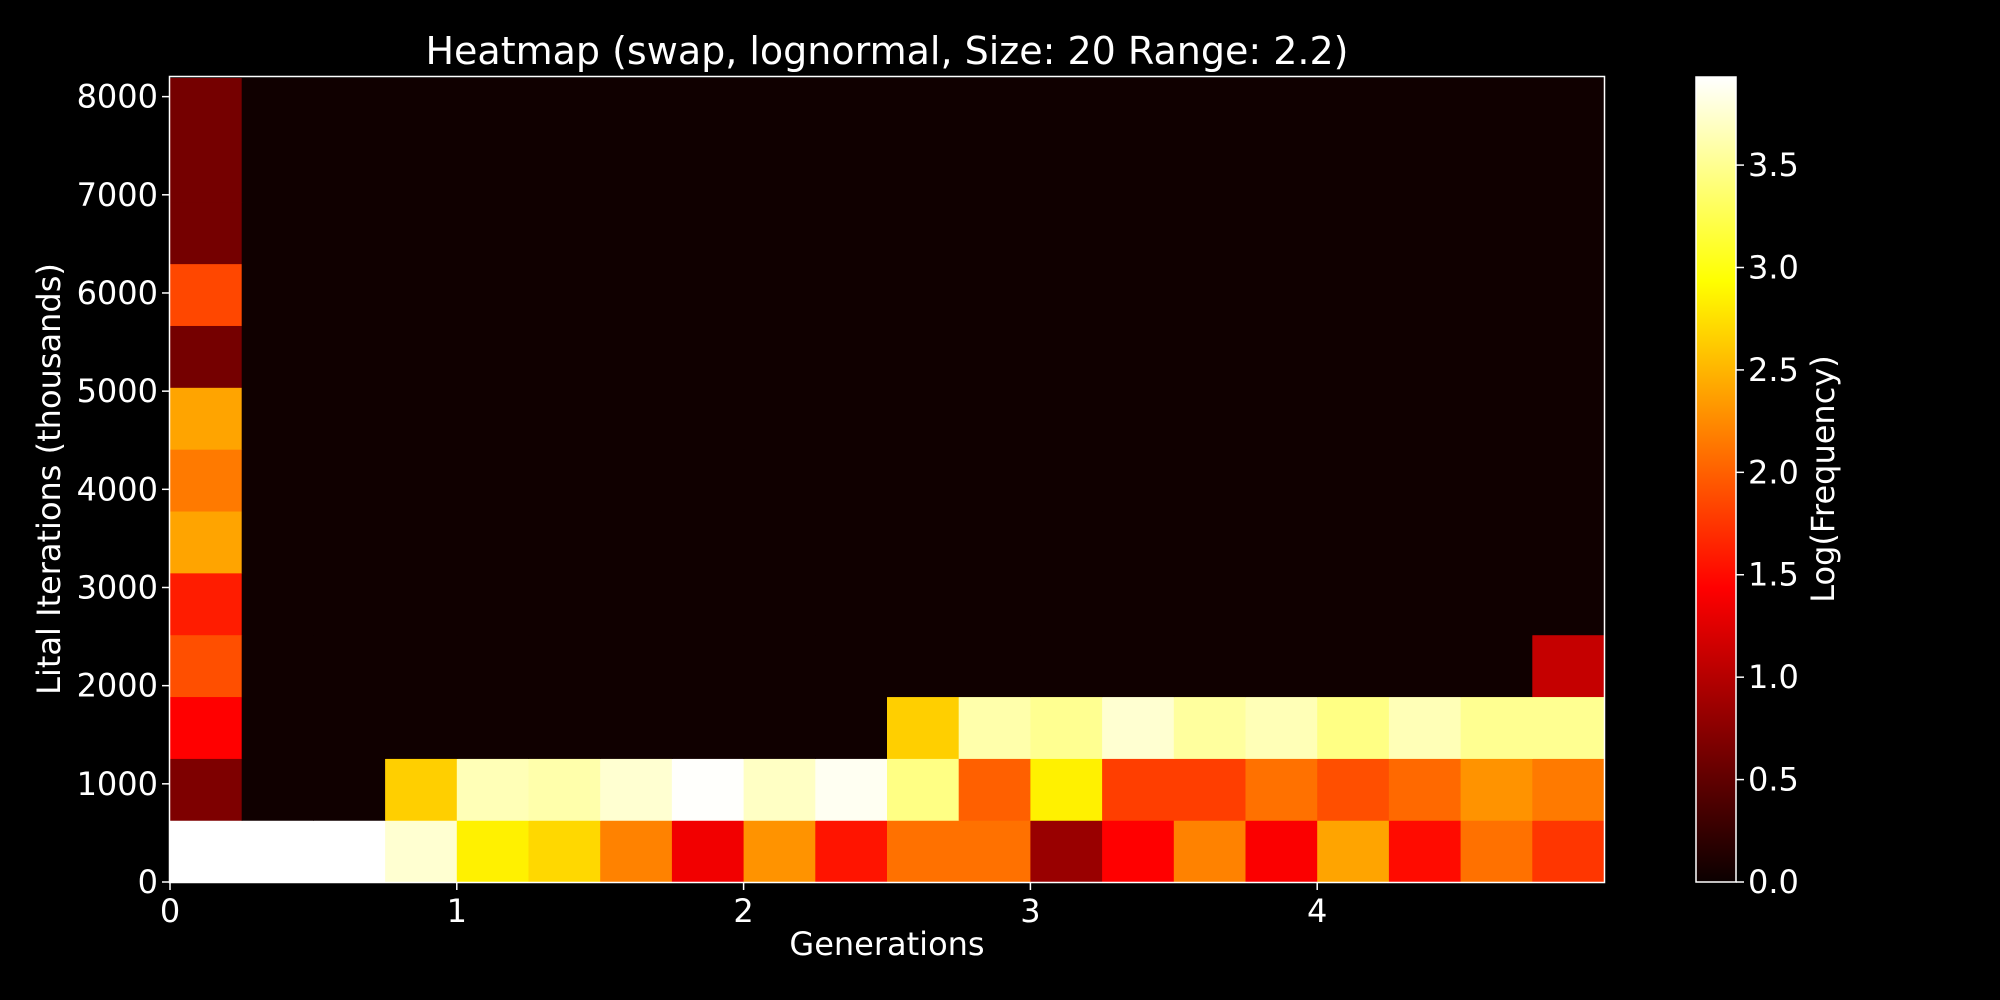 This screenshot has height=1000, width=2000. What do you see at coordinates (49, 479) in the screenshot?
I see `y-axis-label: Lital Iterations (thousands)` at bounding box center [49, 479].